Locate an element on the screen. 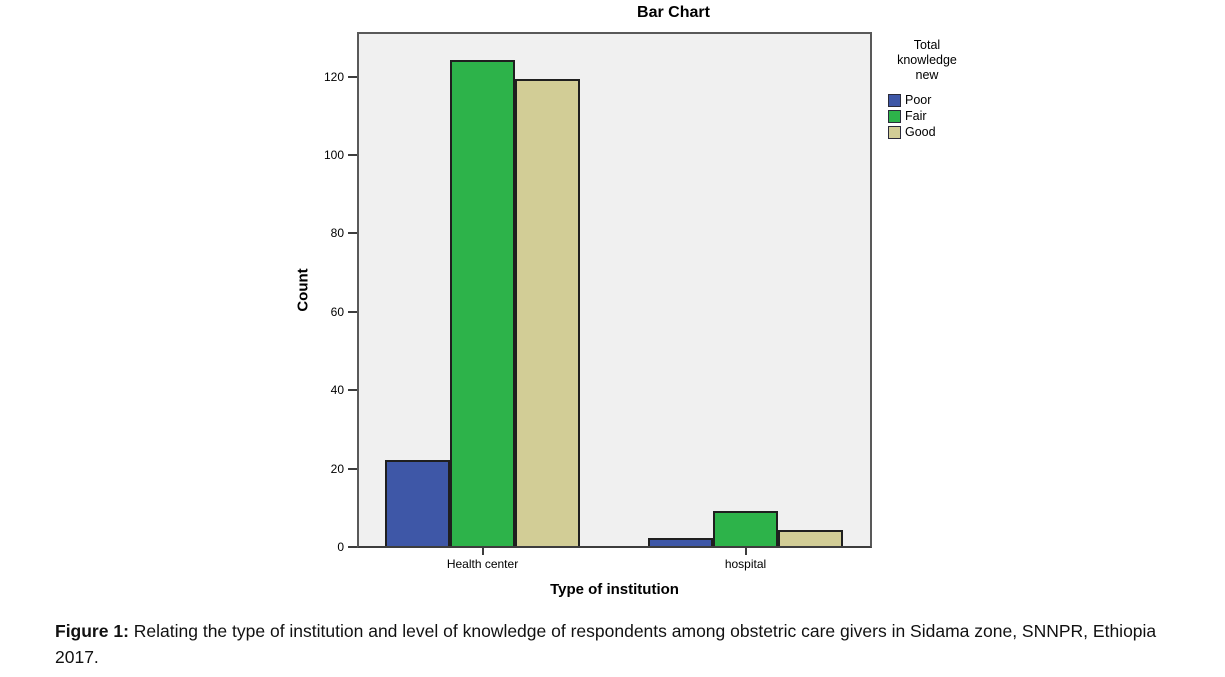  y-tick-label: 20 is located at coordinates (337, 468).